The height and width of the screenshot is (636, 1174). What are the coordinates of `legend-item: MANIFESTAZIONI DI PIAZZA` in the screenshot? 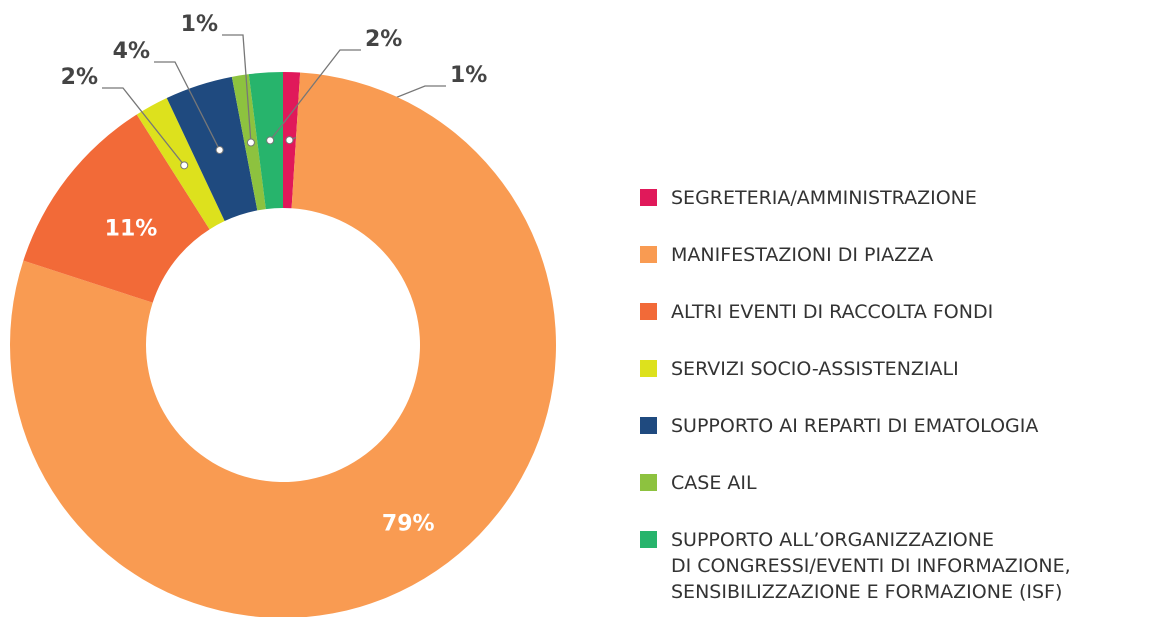 It's located at (905, 255).